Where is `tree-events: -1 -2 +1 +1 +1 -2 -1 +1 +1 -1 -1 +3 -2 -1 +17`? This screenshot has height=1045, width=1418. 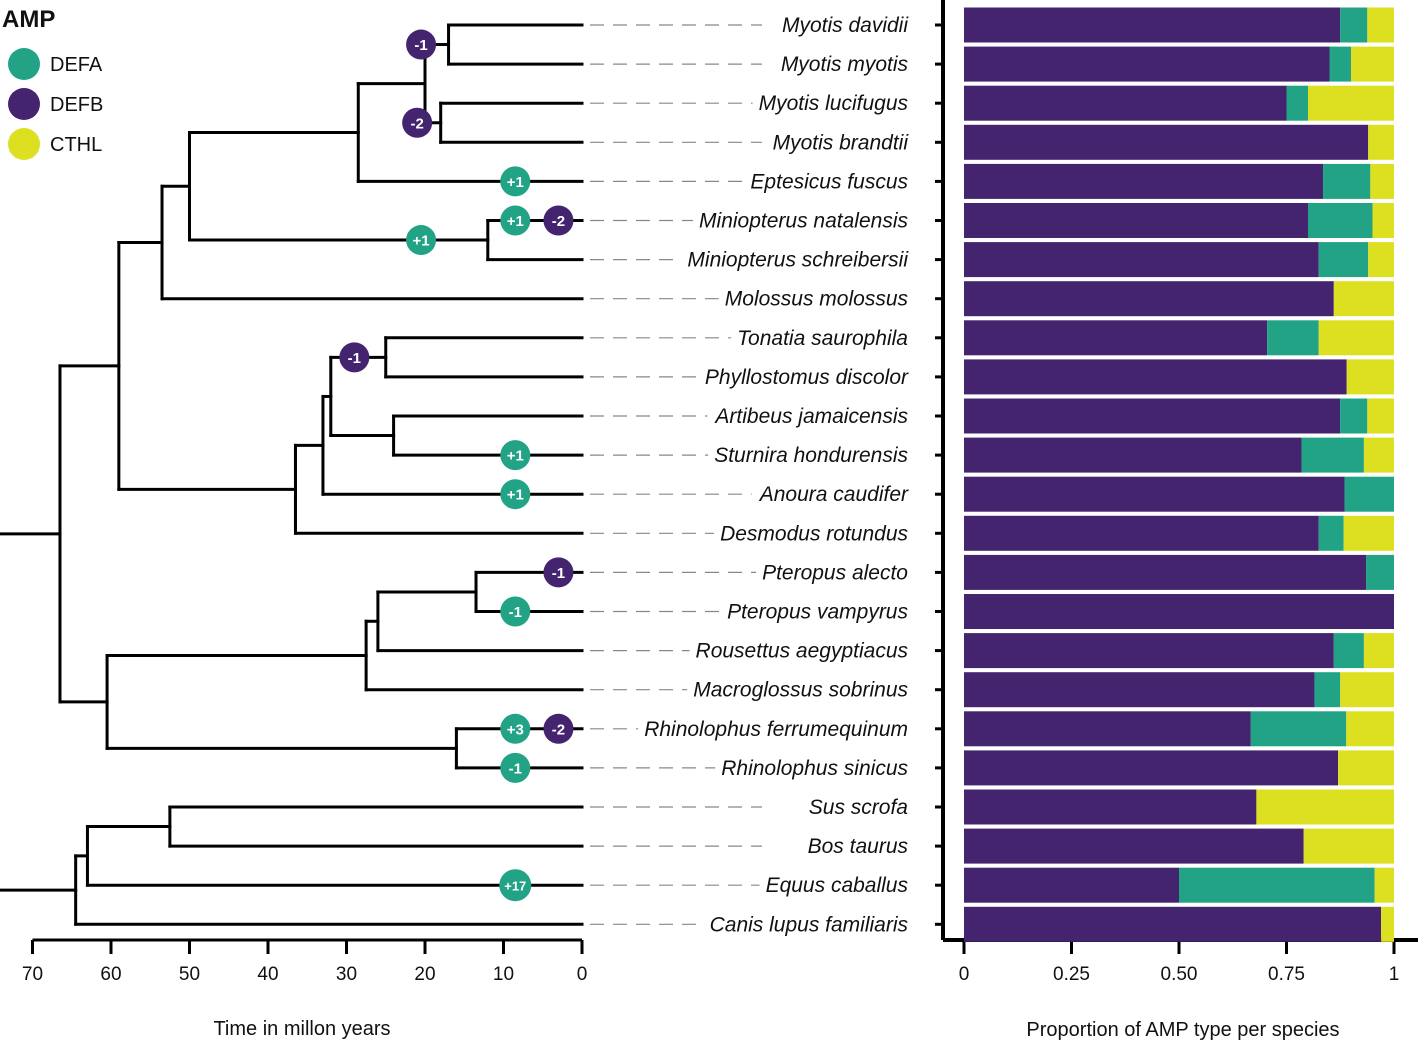 tree-events: -1 -2 +1 +1 +1 -2 -1 +1 +1 -1 -1 +3 -2 -1 +17 is located at coordinates (456, 465).